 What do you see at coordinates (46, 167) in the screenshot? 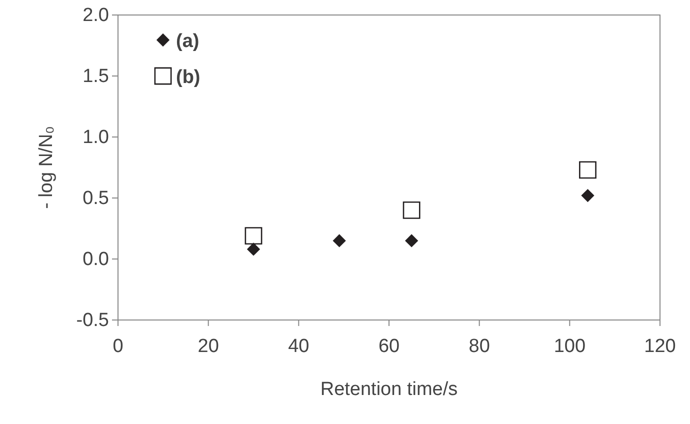
I see `y-axis-title: - log N/N₀` at bounding box center [46, 167].